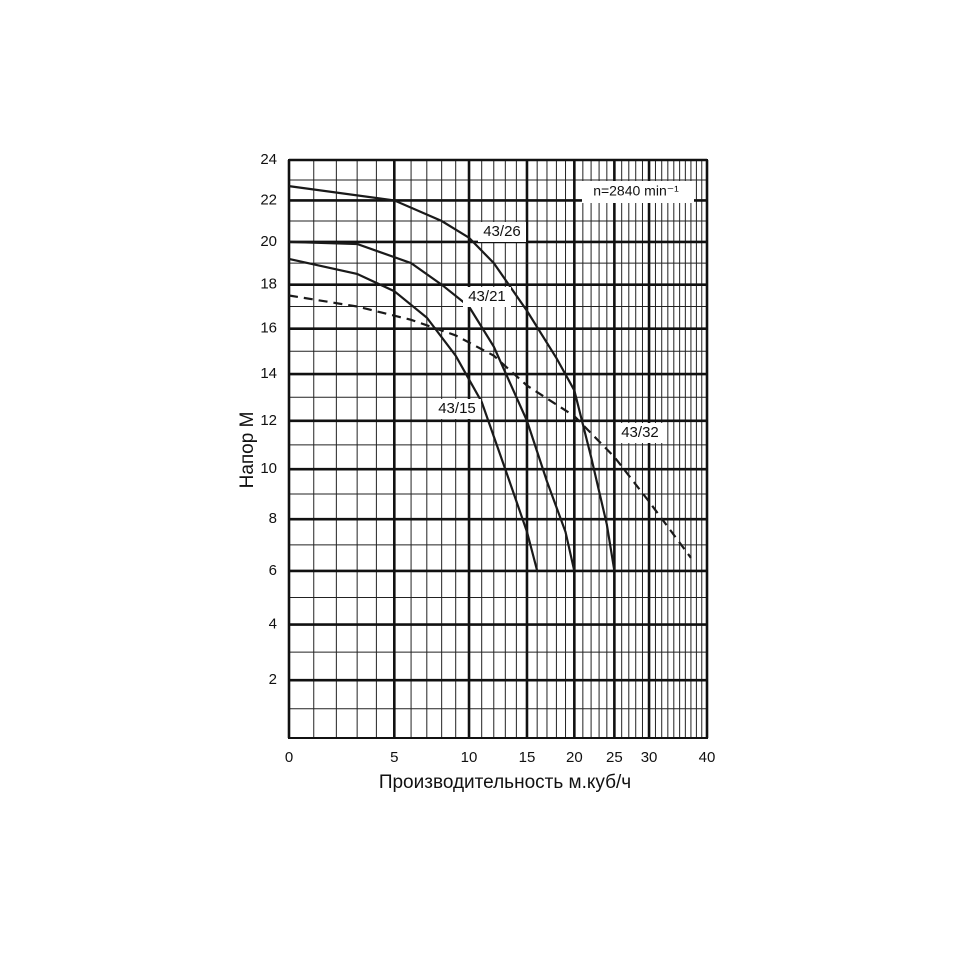 The image size is (954, 959). I want to click on y-tick-label: 6, so click(273, 570).